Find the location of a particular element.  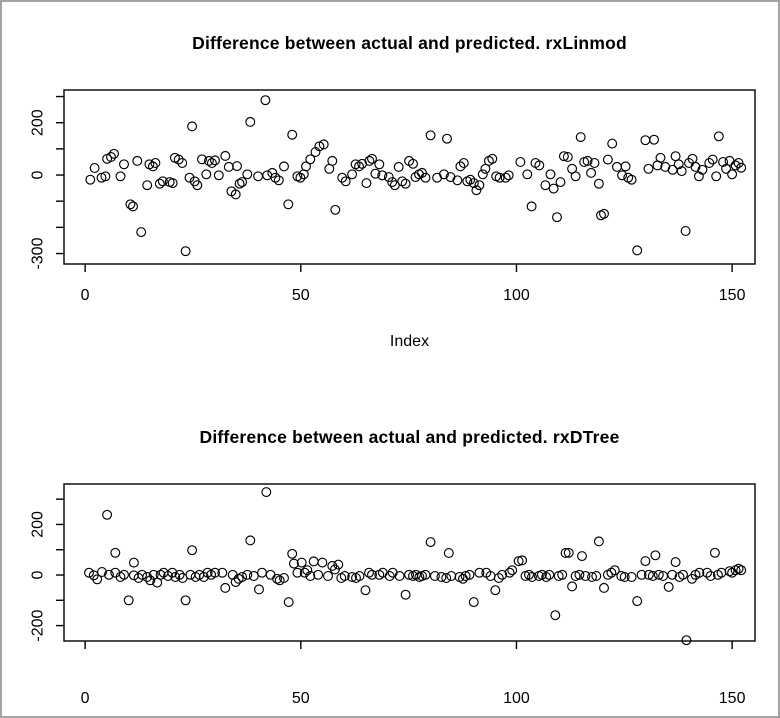

y-tick-label: 200 is located at coordinates (38, 524).